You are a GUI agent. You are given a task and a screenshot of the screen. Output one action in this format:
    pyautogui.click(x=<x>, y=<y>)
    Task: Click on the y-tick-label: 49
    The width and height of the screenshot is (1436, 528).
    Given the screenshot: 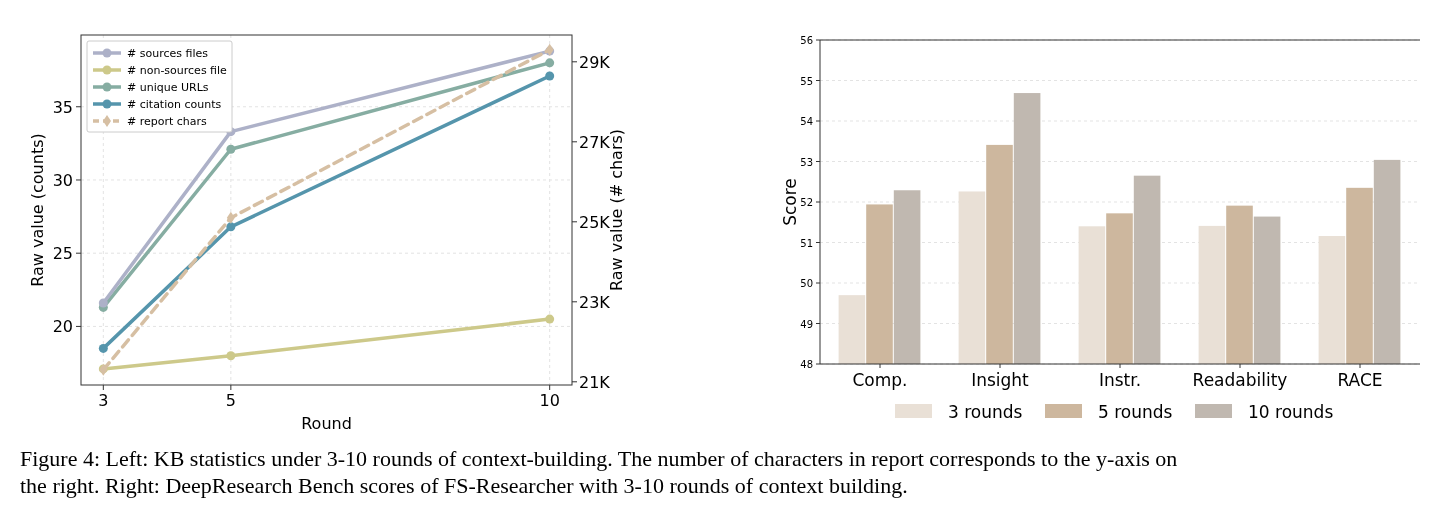 What is the action you would take?
    pyautogui.click(x=806, y=324)
    